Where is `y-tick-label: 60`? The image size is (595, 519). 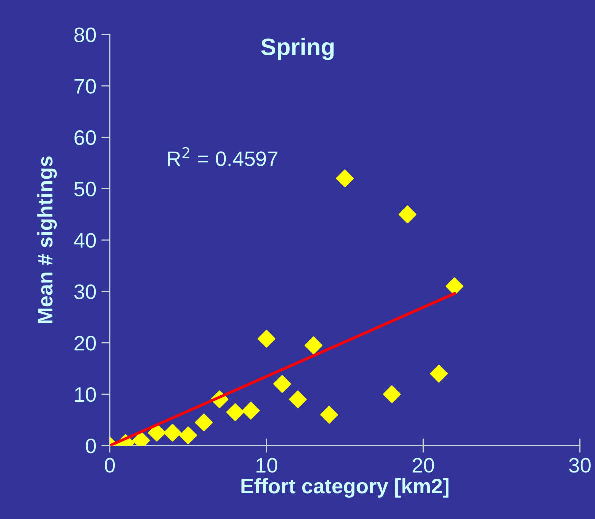 y-tick-label: 60 is located at coordinates (85, 138).